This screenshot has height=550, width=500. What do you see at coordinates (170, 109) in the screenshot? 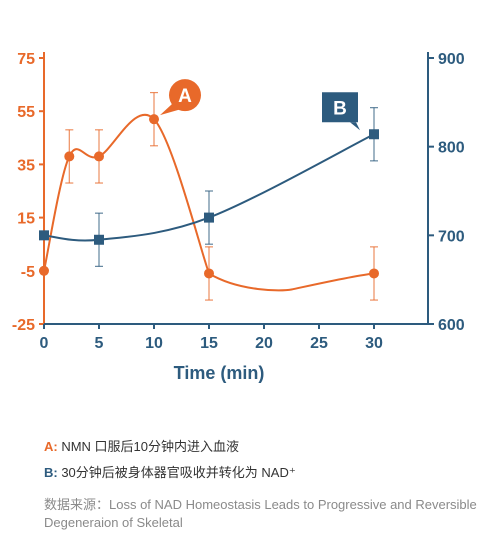
I see `callout-a-tail` at bounding box center [170, 109].